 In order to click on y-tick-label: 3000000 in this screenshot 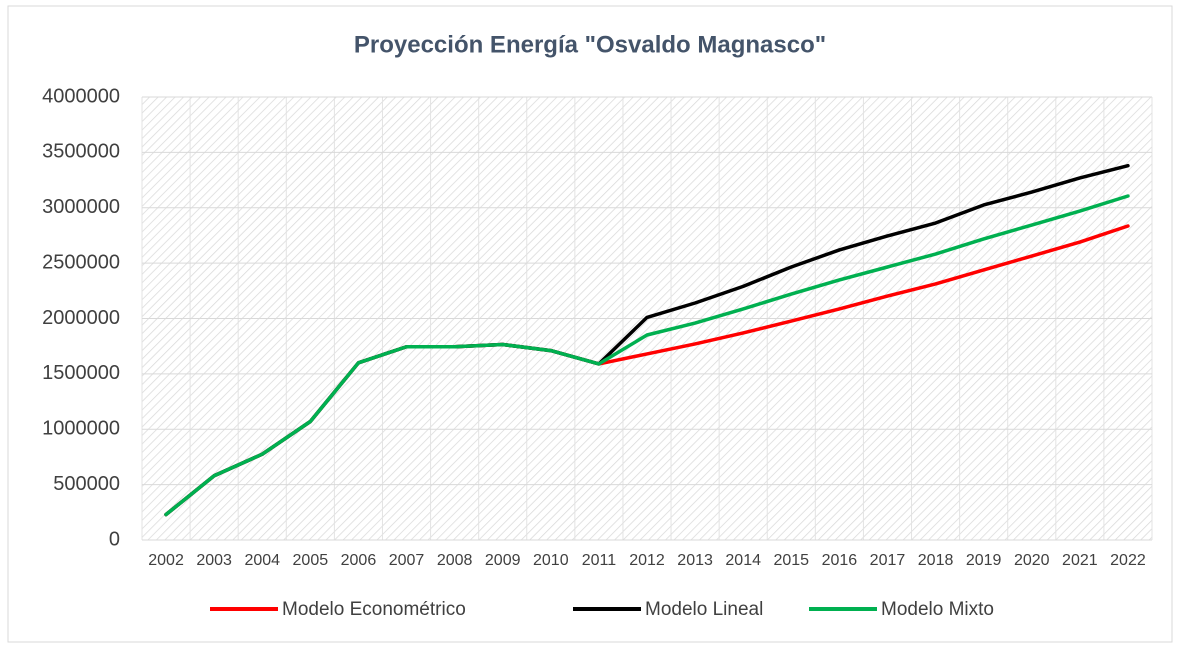, I will do `click(81, 207)`.